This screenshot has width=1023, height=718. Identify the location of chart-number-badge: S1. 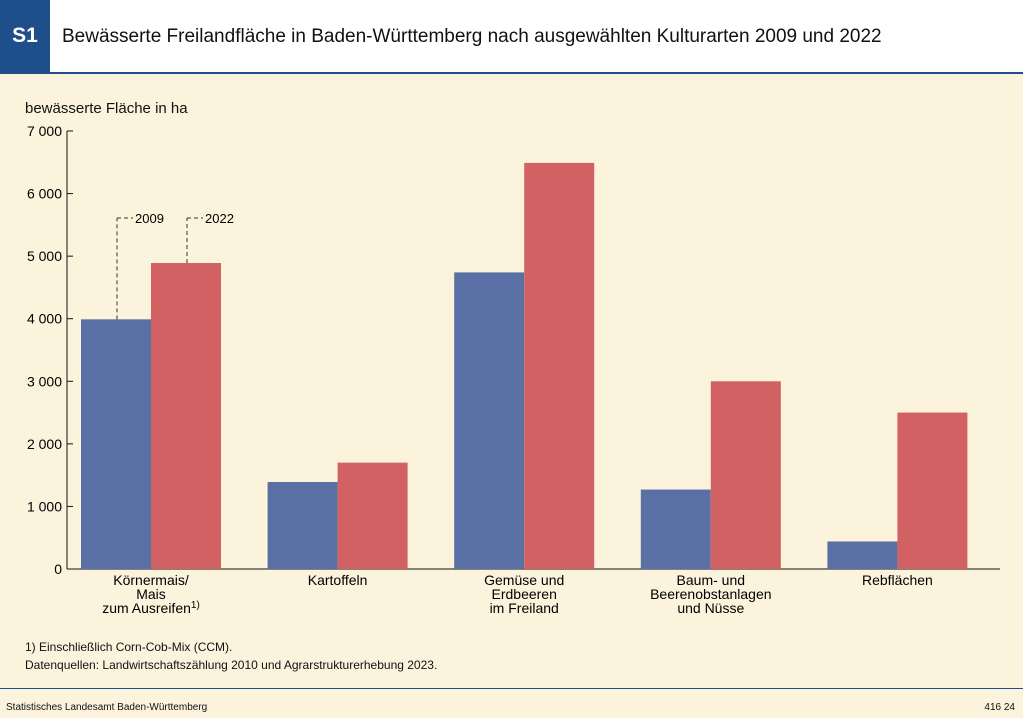
(25, 36).